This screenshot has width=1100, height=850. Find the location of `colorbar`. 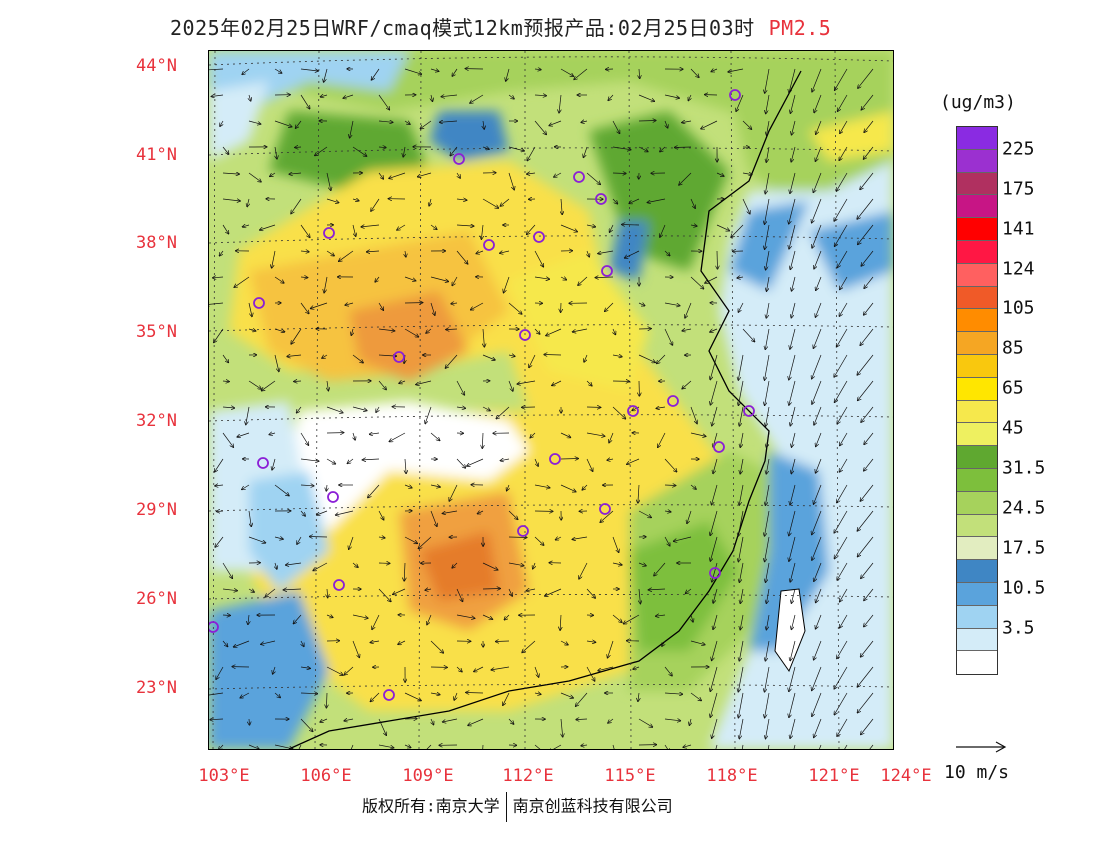

colorbar is located at coordinates (977, 401).